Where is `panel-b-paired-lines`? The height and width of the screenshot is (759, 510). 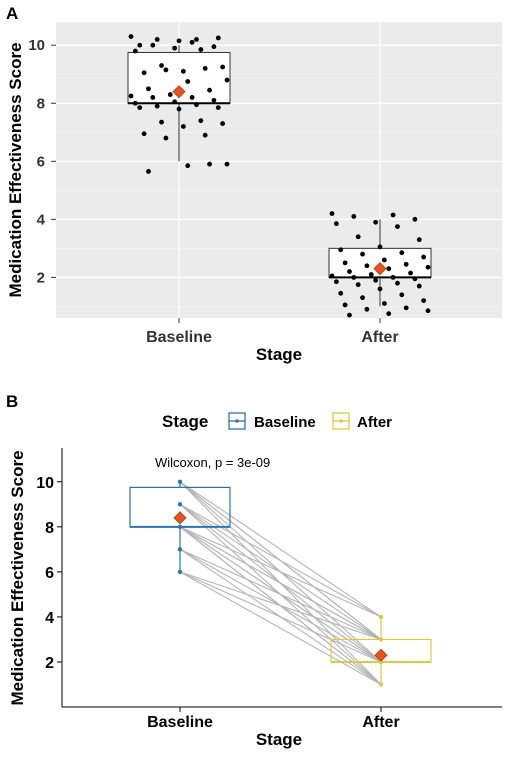
panel-b-paired-lines is located at coordinates (280, 583).